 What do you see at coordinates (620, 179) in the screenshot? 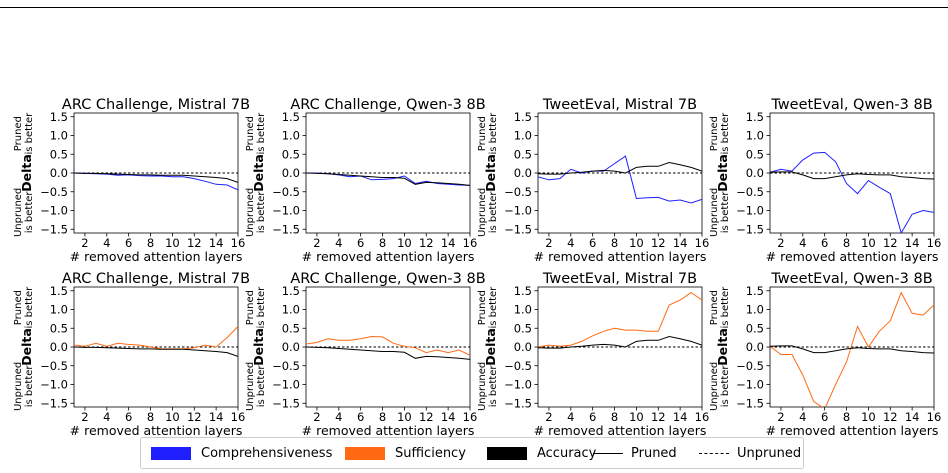
I see `series-line-comprehensiveness` at bounding box center [620, 179].